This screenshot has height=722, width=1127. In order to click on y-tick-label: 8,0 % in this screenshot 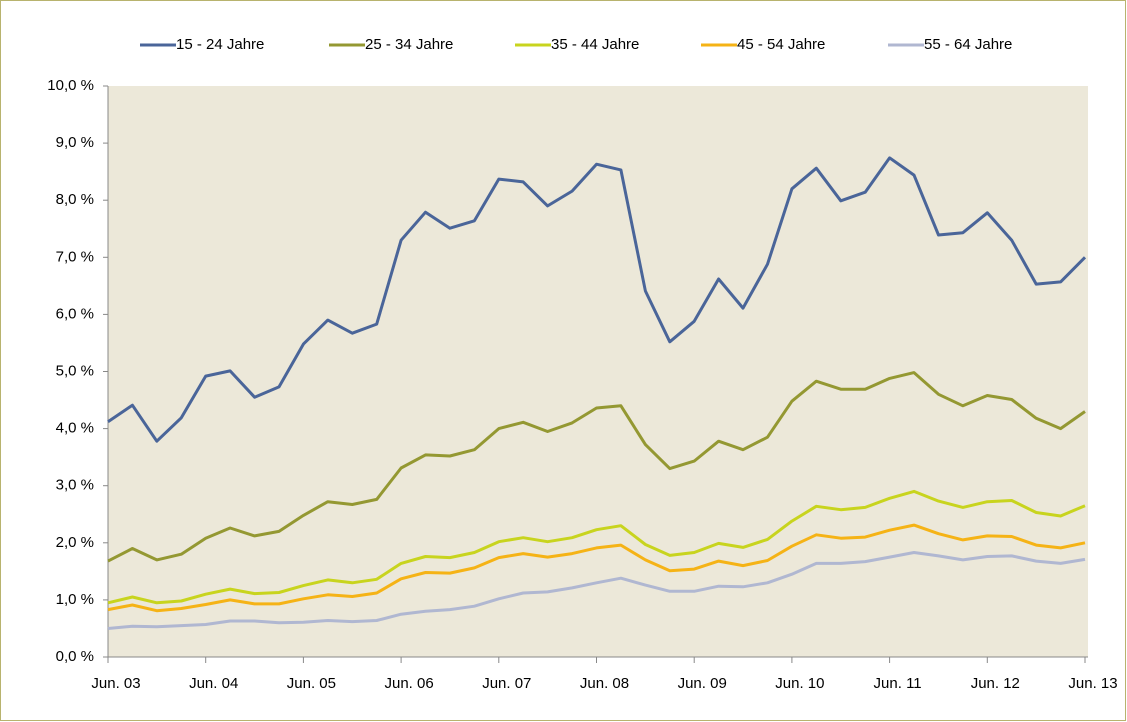, I will do `click(75, 199)`.